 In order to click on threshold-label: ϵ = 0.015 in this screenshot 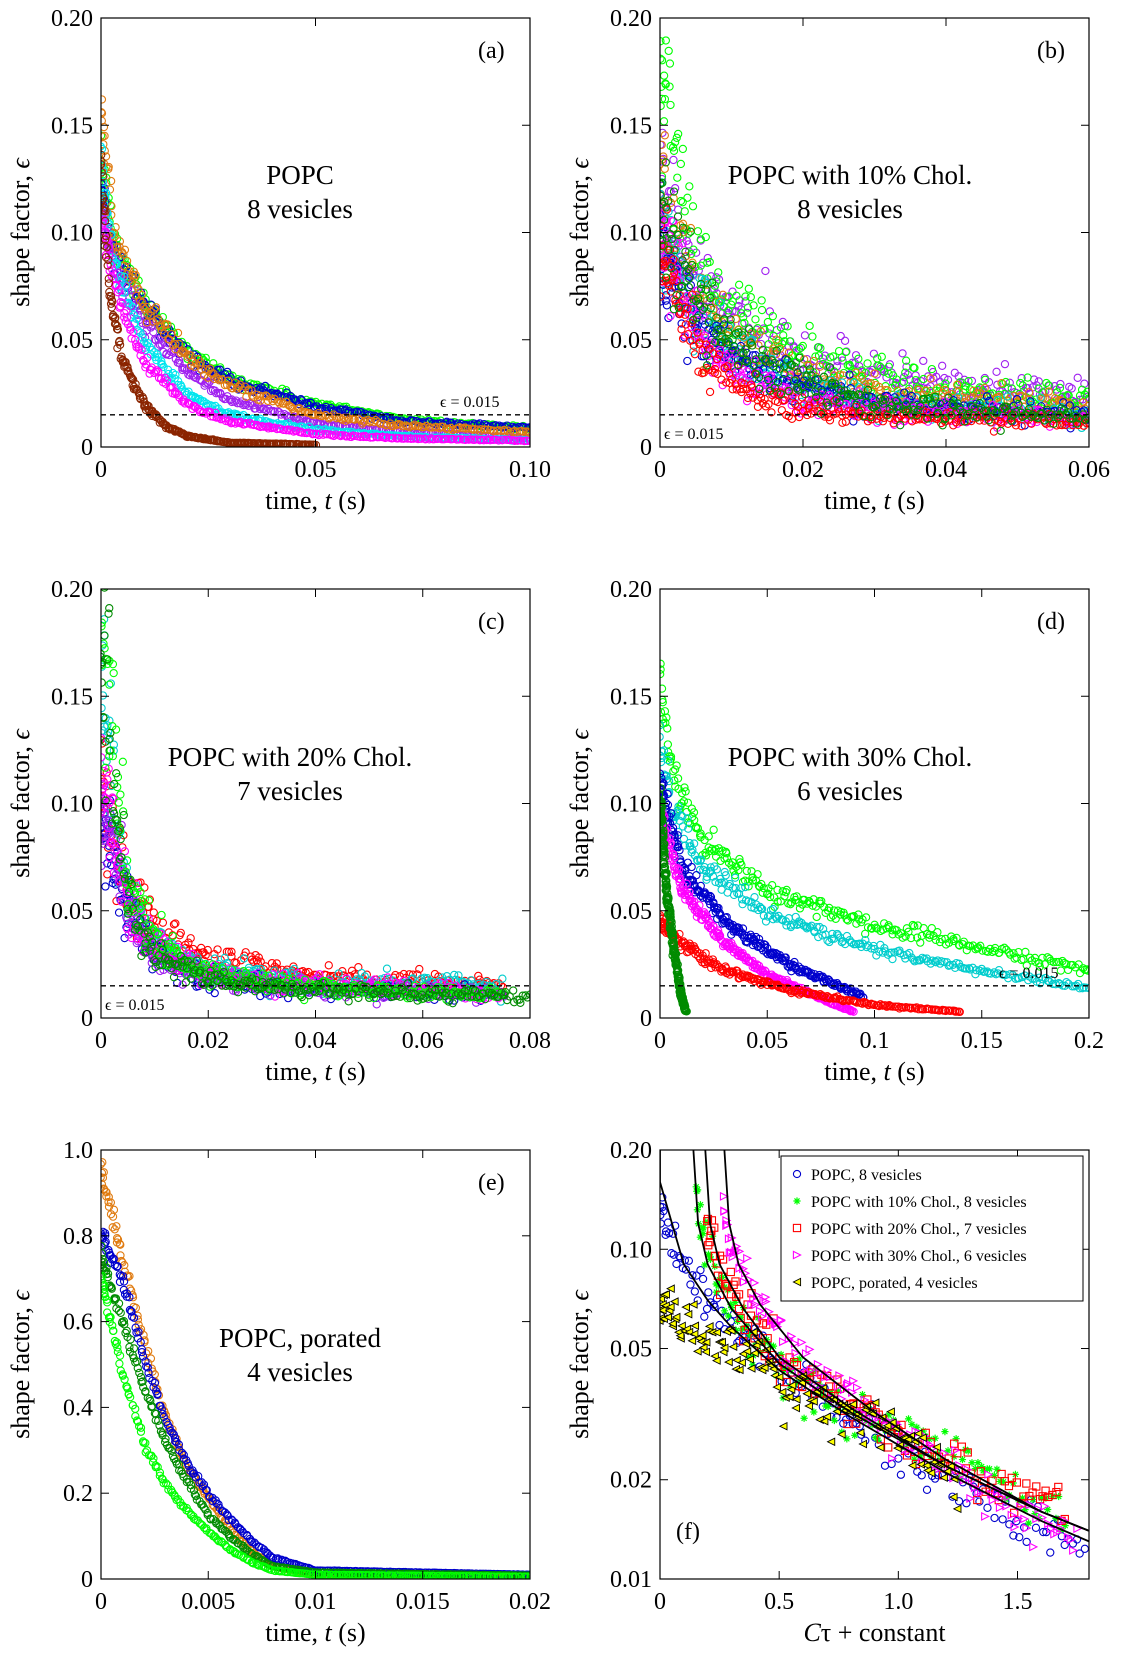, I will do `click(470, 402)`.